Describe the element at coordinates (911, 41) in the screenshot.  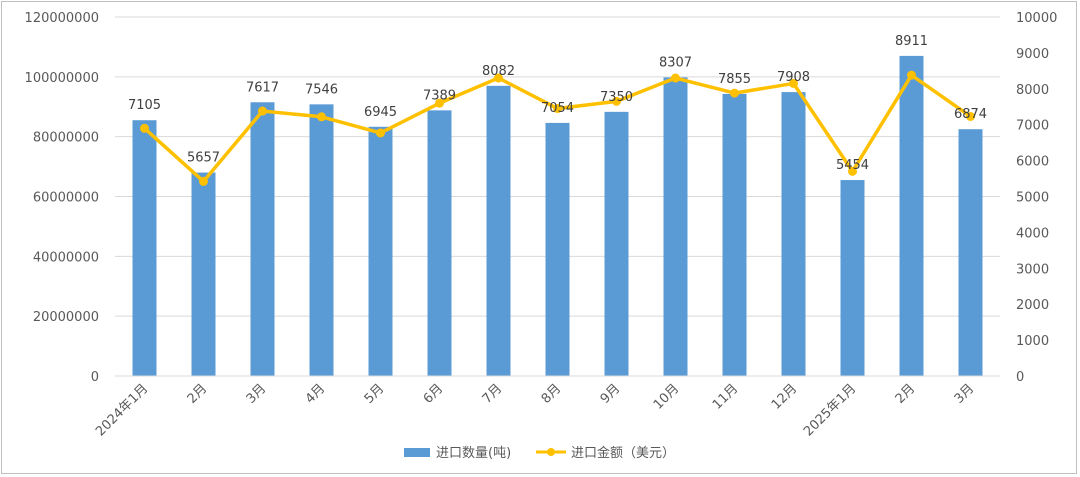
I see `data-label: 8911` at that location.